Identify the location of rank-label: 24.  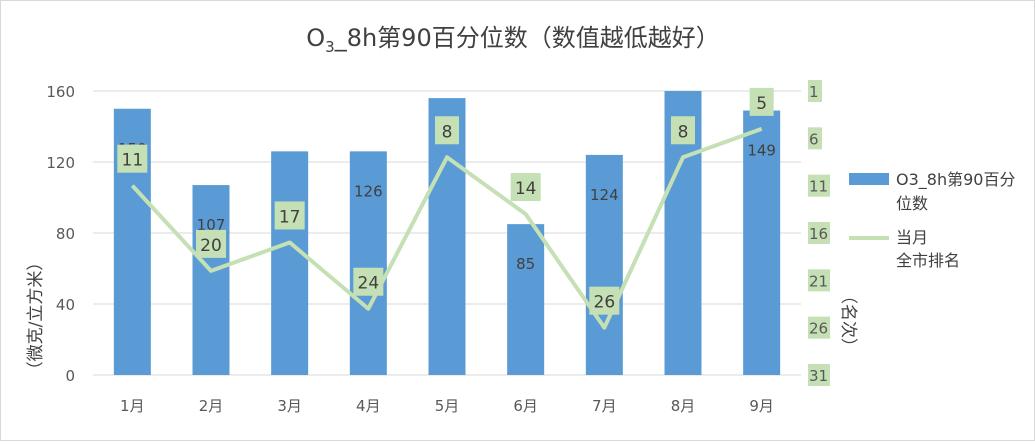
(369, 284).